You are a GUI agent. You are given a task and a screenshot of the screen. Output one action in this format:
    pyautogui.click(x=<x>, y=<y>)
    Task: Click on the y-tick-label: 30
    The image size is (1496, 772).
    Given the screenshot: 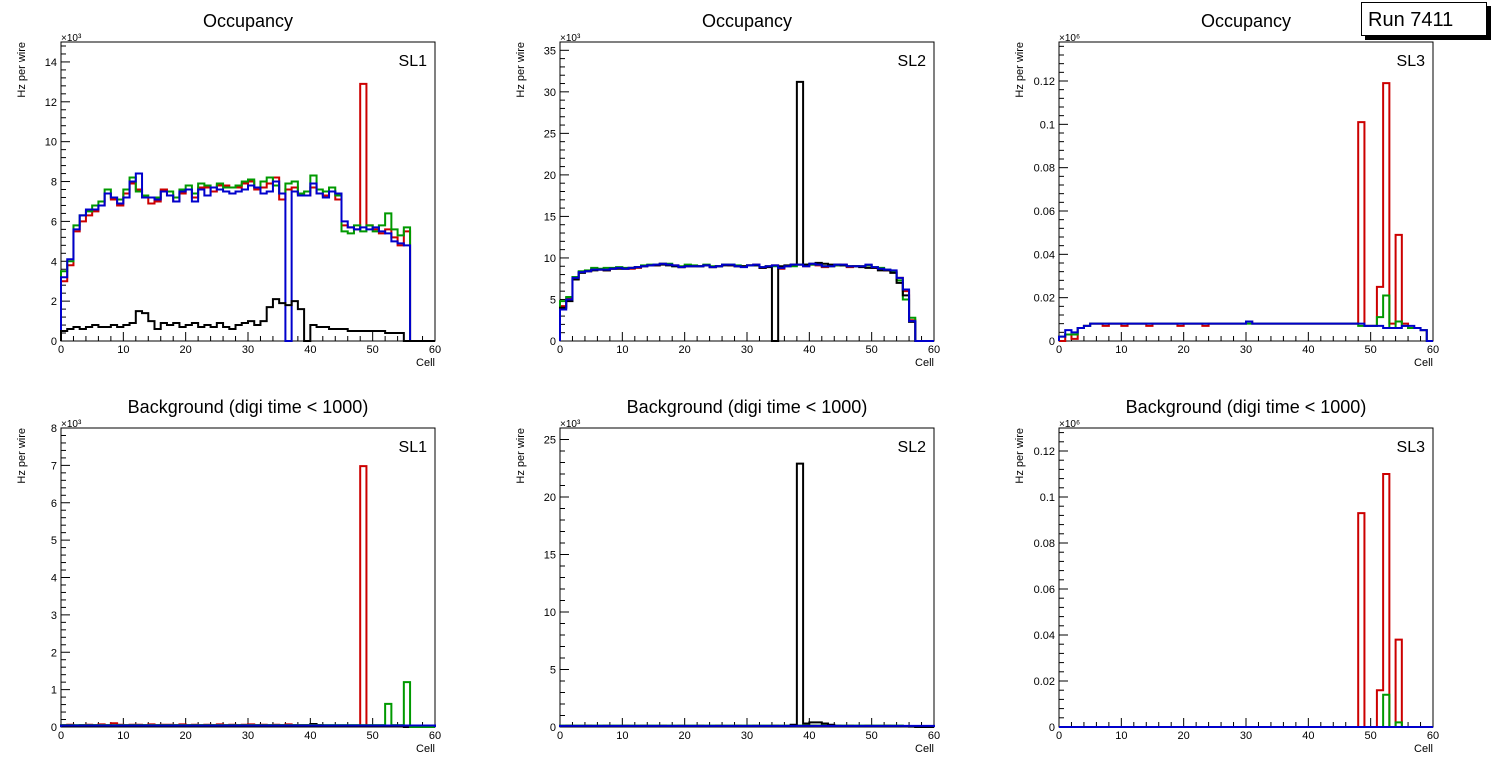 What is the action you would take?
    pyautogui.click(x=550, y=93)
    